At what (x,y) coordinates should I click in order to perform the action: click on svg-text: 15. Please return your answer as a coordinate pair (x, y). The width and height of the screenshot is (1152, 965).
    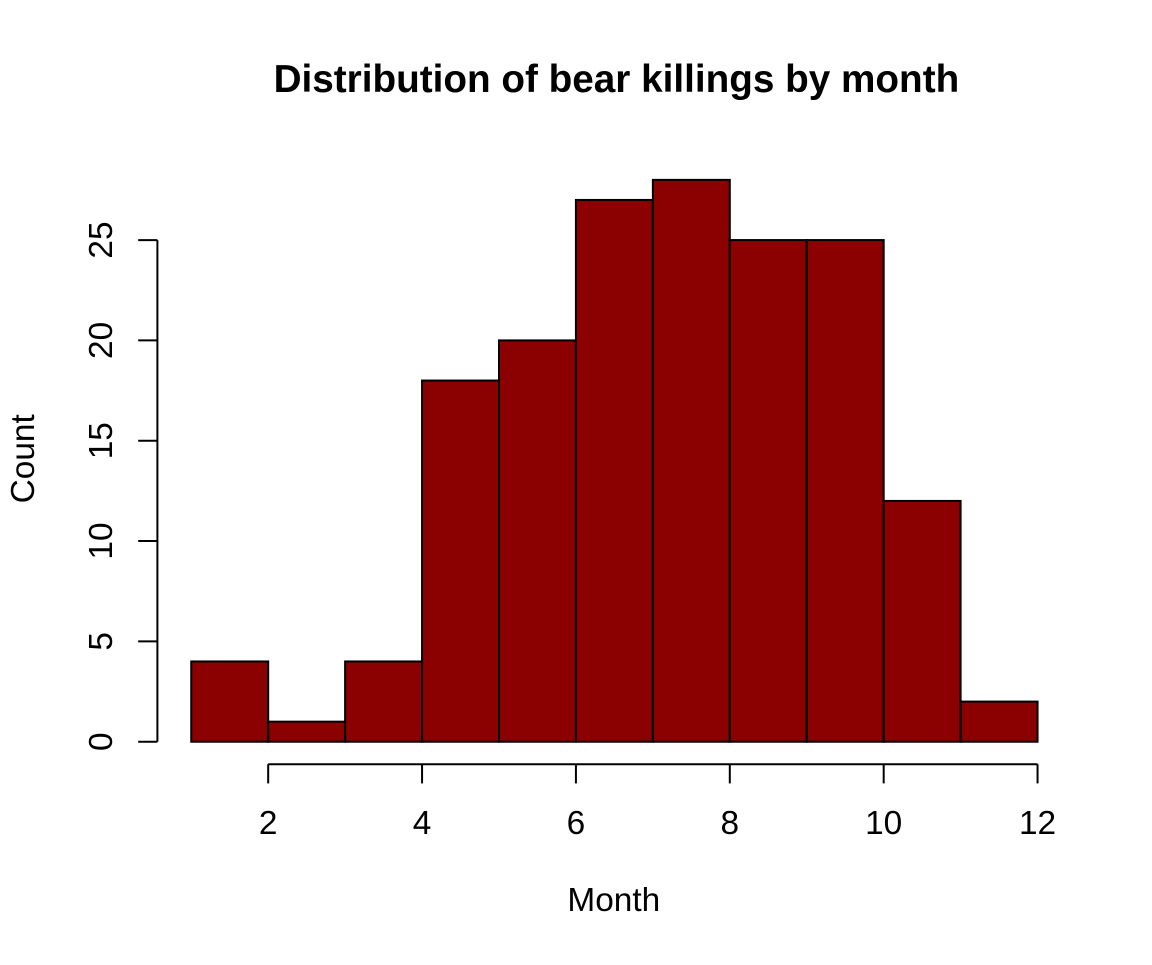
    Looking at the image, I should click on (101, 440).